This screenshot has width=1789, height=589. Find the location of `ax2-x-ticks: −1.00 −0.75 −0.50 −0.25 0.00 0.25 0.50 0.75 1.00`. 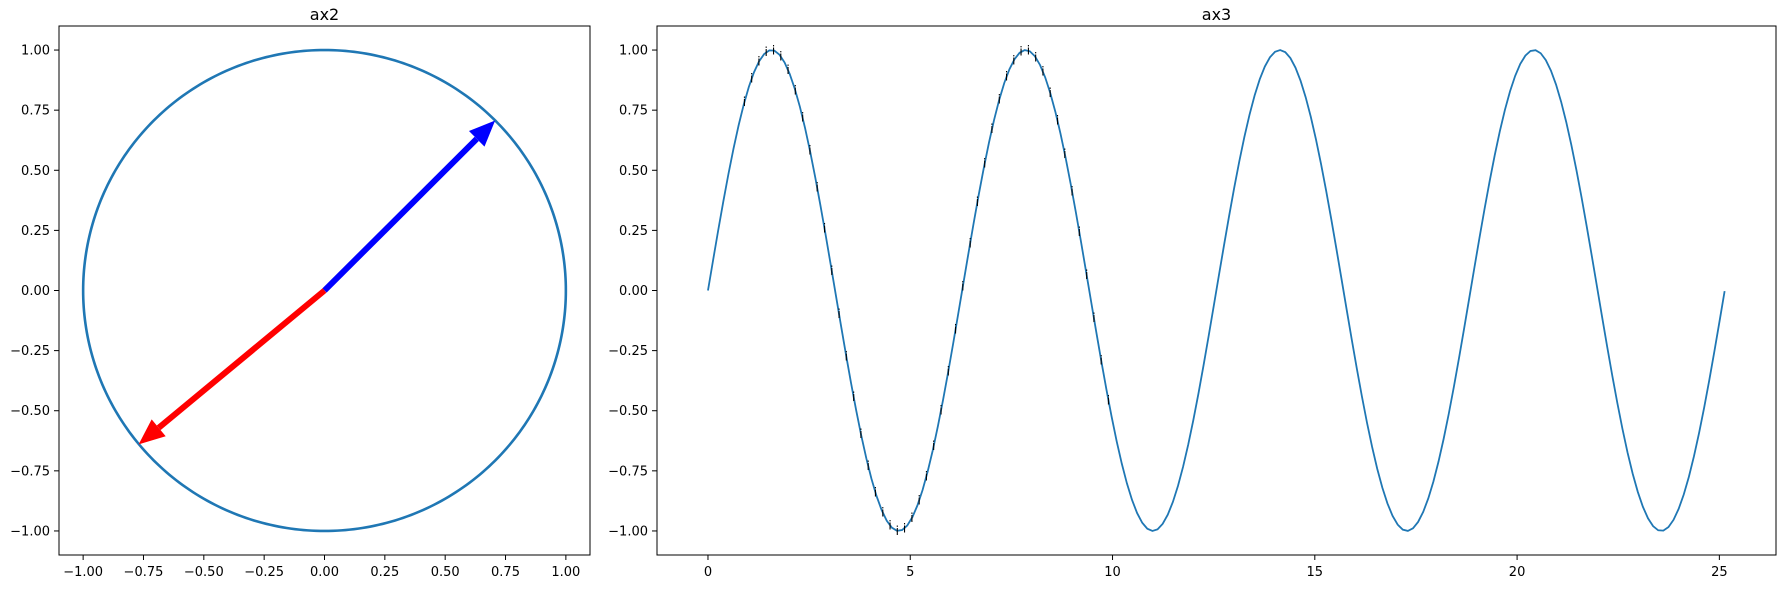

ax2-x-ticks: −1.00 −0.75 −0.50 −0.25 0.00 0.25 0.50 0.75 1.00 is located at coordinates (321, 567).